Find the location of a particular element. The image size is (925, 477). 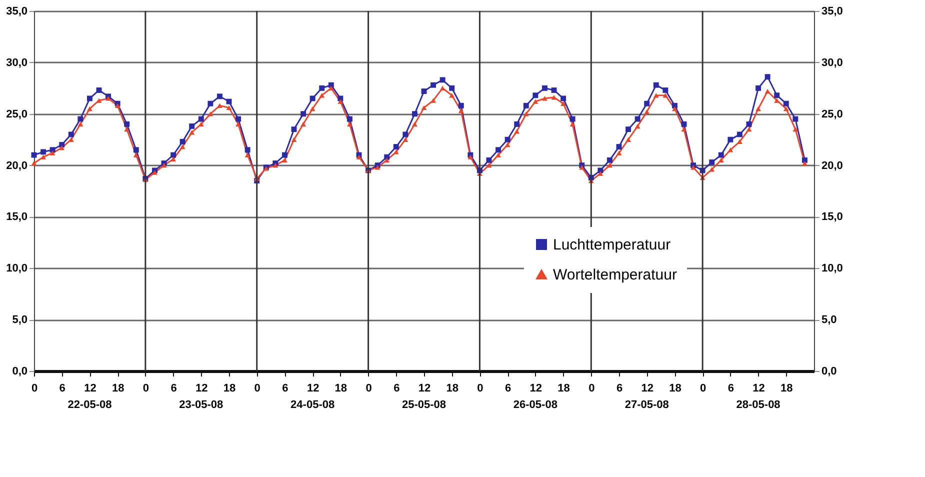

y2-tick-label: 35,0 is located at coordinates (832, 12).